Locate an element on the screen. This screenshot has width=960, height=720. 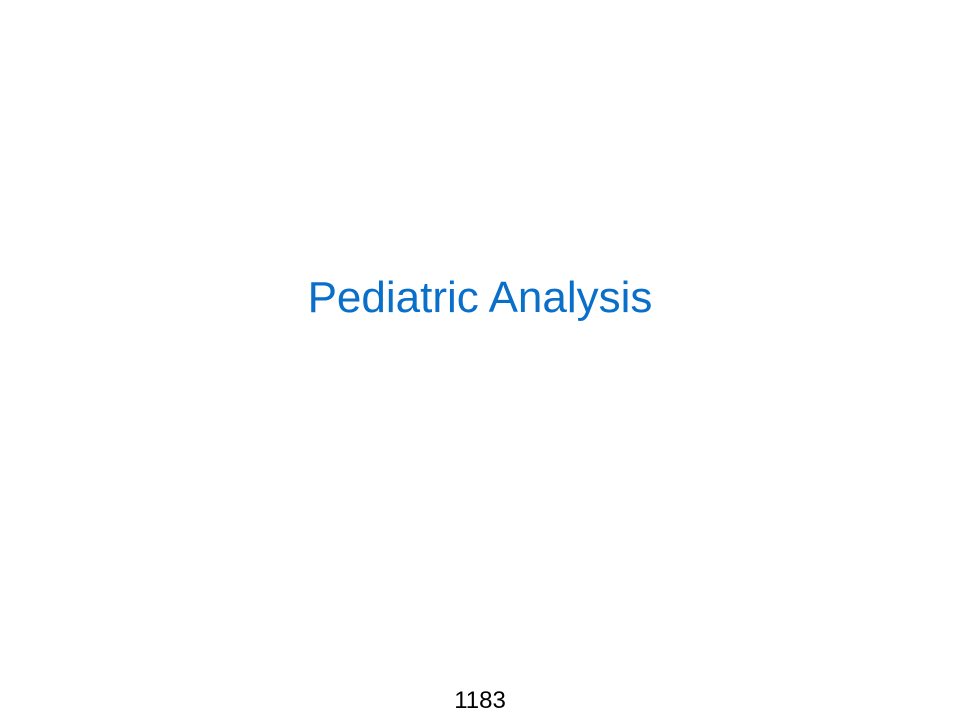
slide-title: Pediatric Analysis is located at coordinates (480, 297).